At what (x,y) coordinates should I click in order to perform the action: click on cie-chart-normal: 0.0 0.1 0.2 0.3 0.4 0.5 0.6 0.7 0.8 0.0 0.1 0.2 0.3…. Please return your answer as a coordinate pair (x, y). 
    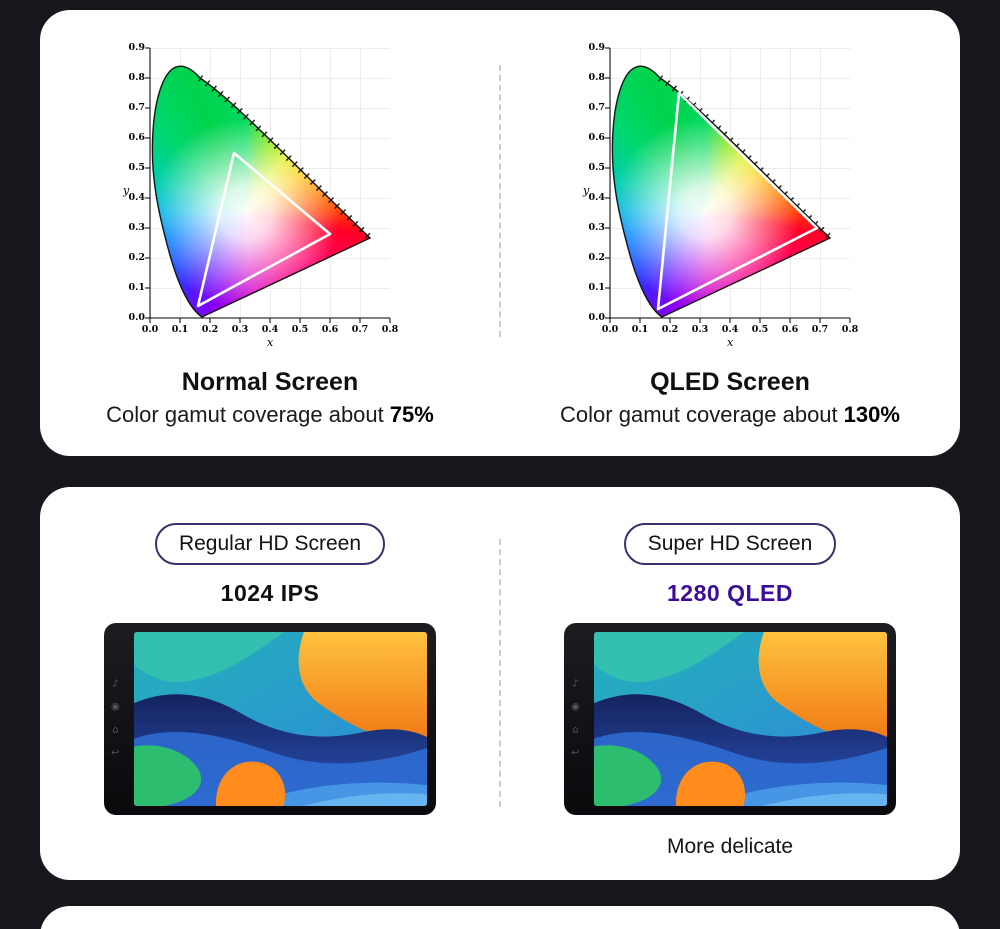
    Looking at the image, I should click on (270, 194).